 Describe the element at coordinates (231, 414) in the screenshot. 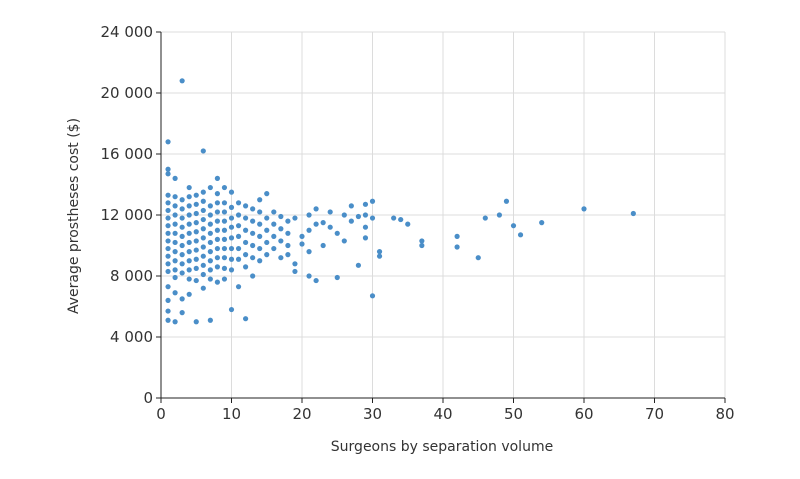

I see `x-tick-label: 10` at that location.